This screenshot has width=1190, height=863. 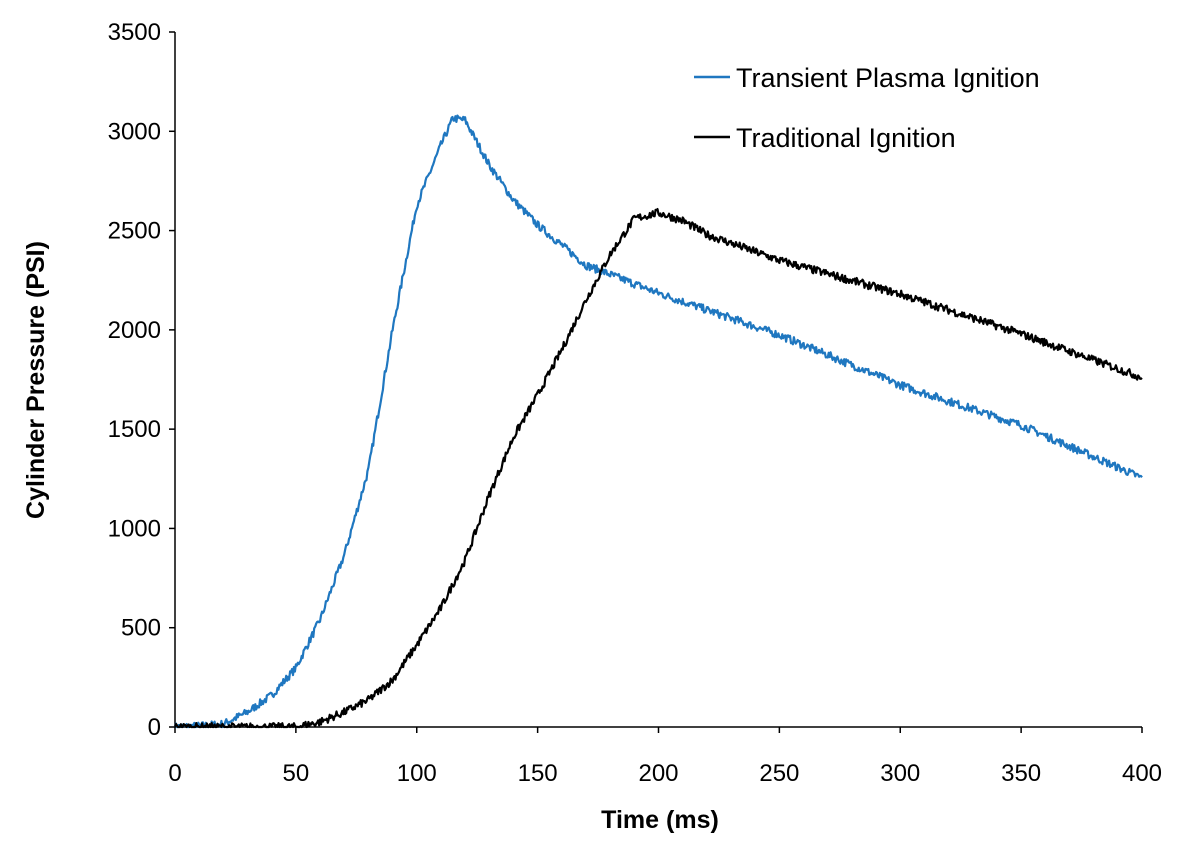 What do you see at coordinates (888, 78) in the screenshot?
I see `legend-label: Transient Plasma Ignition` at bounding box center [888, 78].